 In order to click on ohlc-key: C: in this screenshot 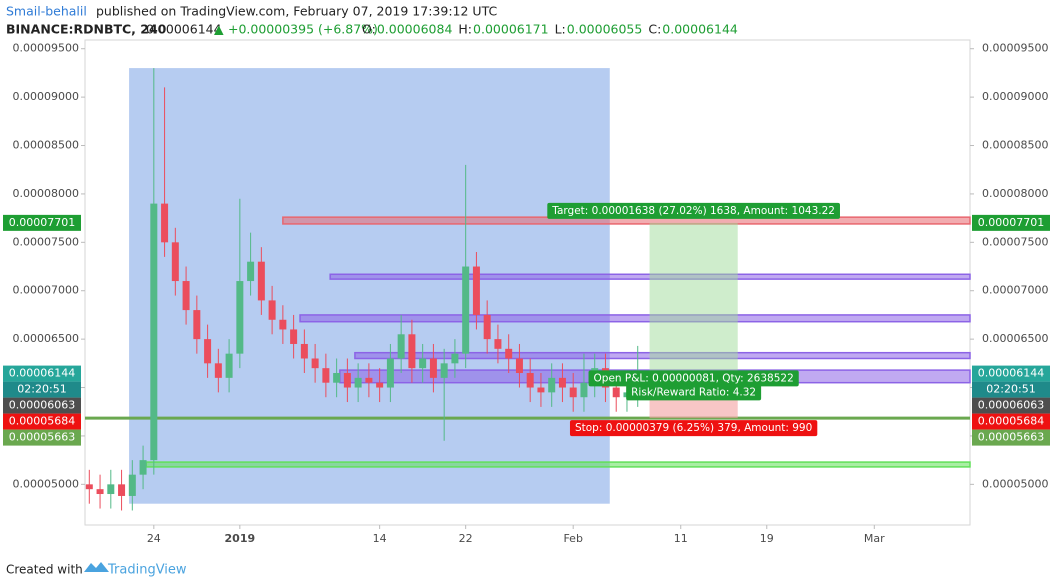, I will do `click(654, 29)`.